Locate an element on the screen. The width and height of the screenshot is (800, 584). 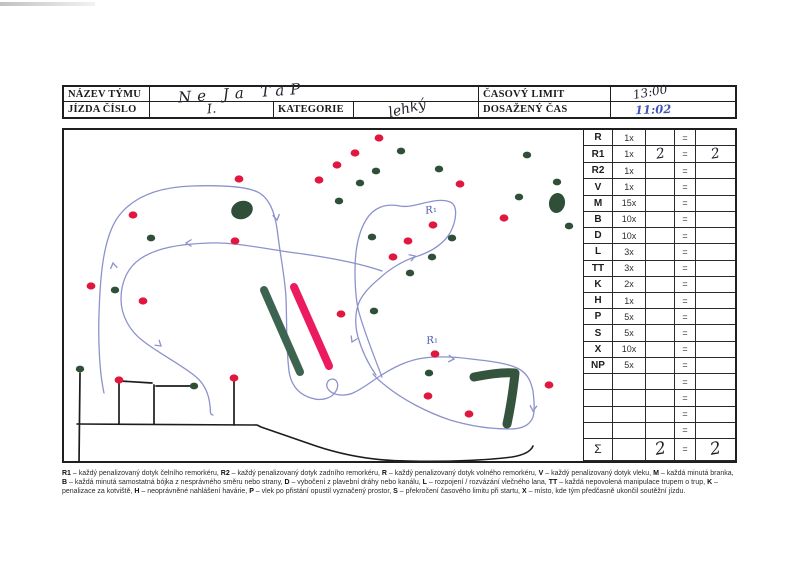
team-name-label: NÁZEV TÝMU is located at coordinates (107, 94).